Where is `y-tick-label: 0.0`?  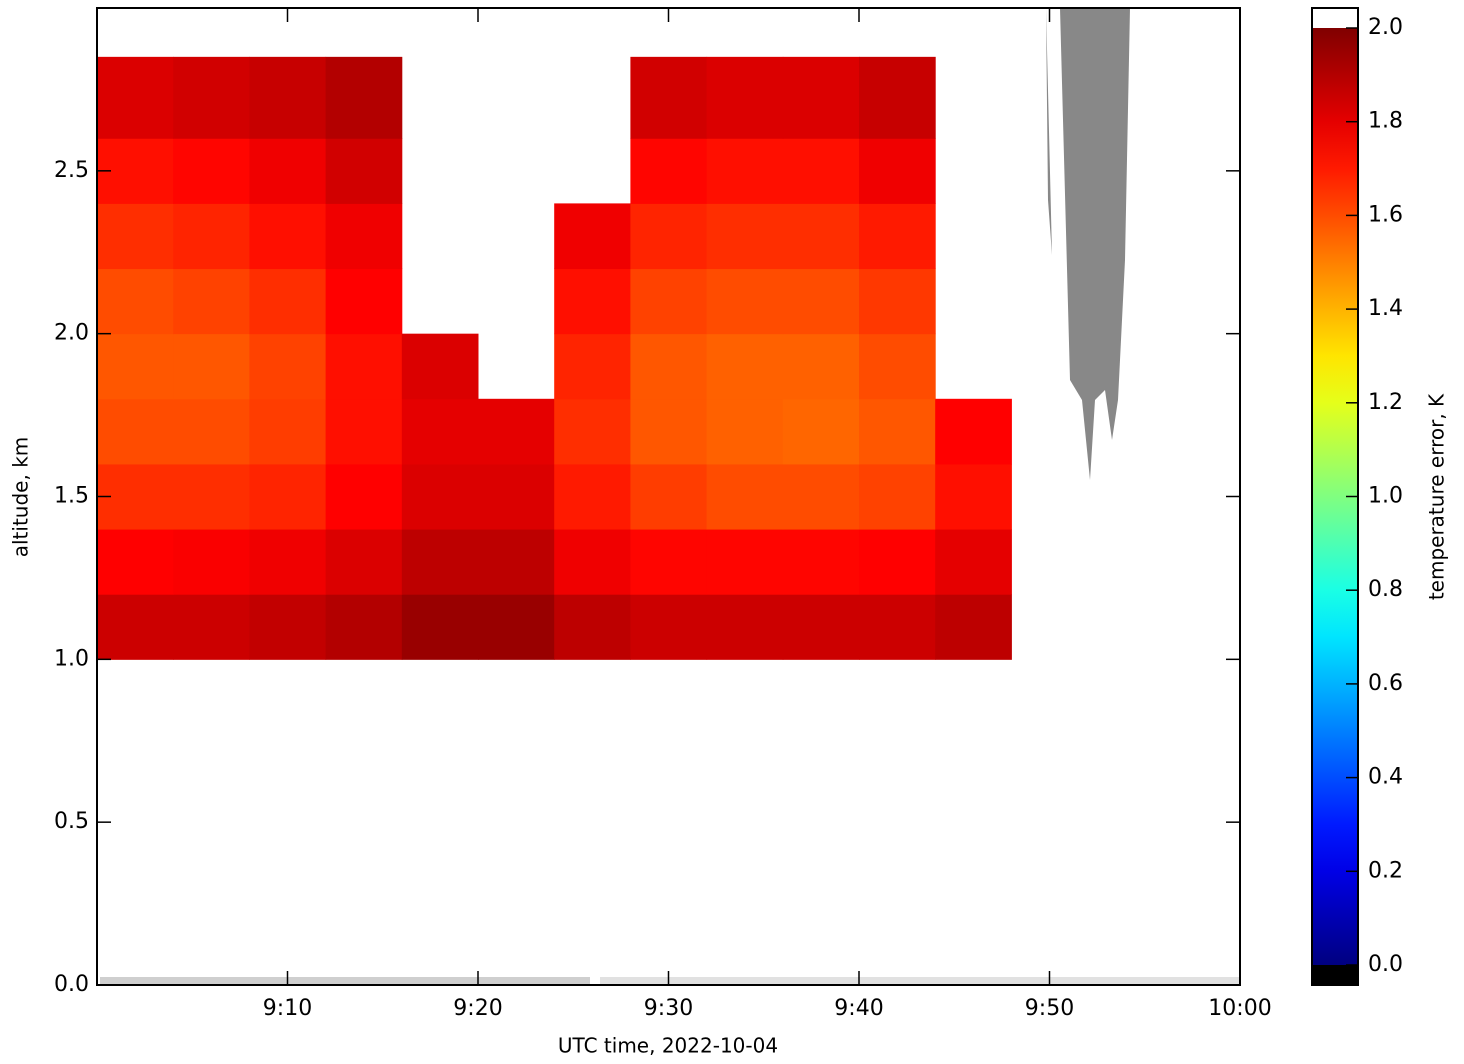
y-tick-label: 0.0 is located at coordinates (71, 984).